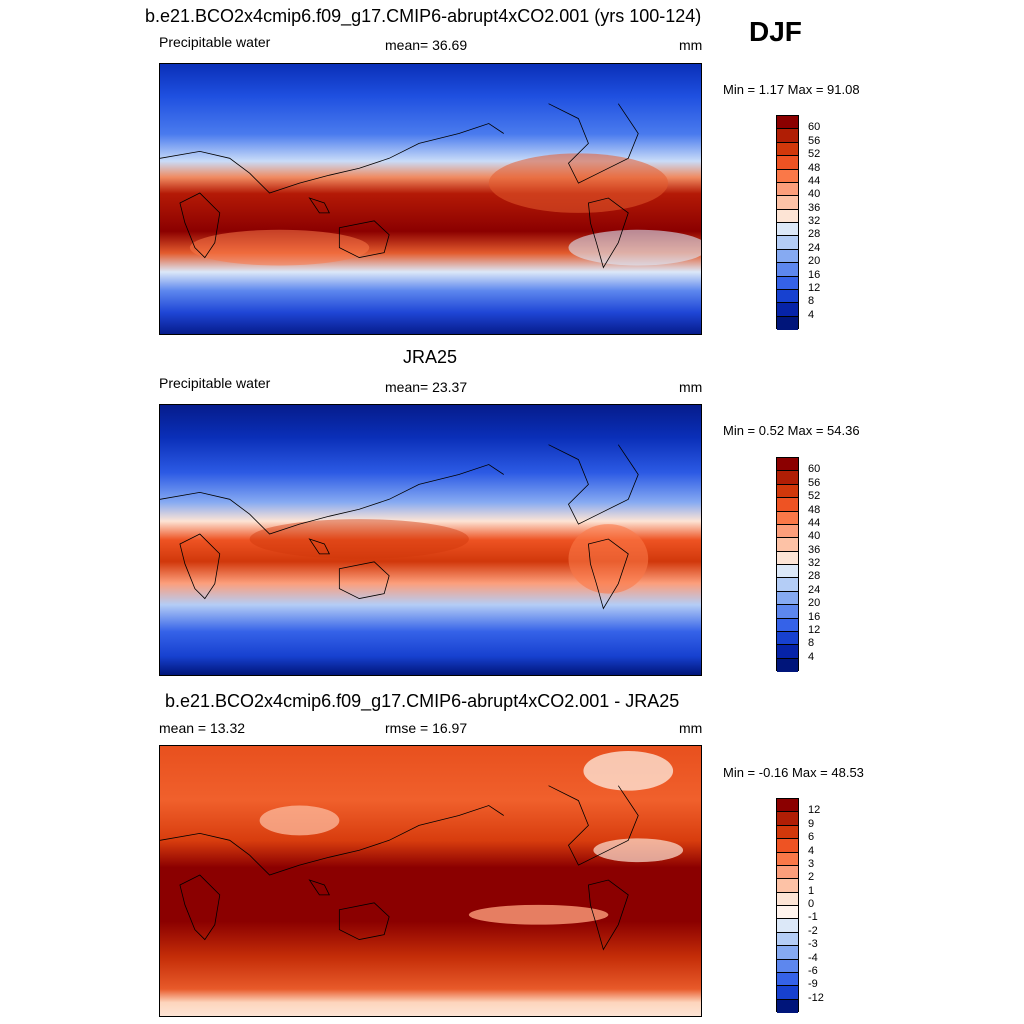 Image resolution: width=1024 pixels, height=1024 pixels. What do you see at coordinates (426, 728) in the screenshot?
I see `panel3-rmse: rmse = 16.97` at bounding box center [426, 728].